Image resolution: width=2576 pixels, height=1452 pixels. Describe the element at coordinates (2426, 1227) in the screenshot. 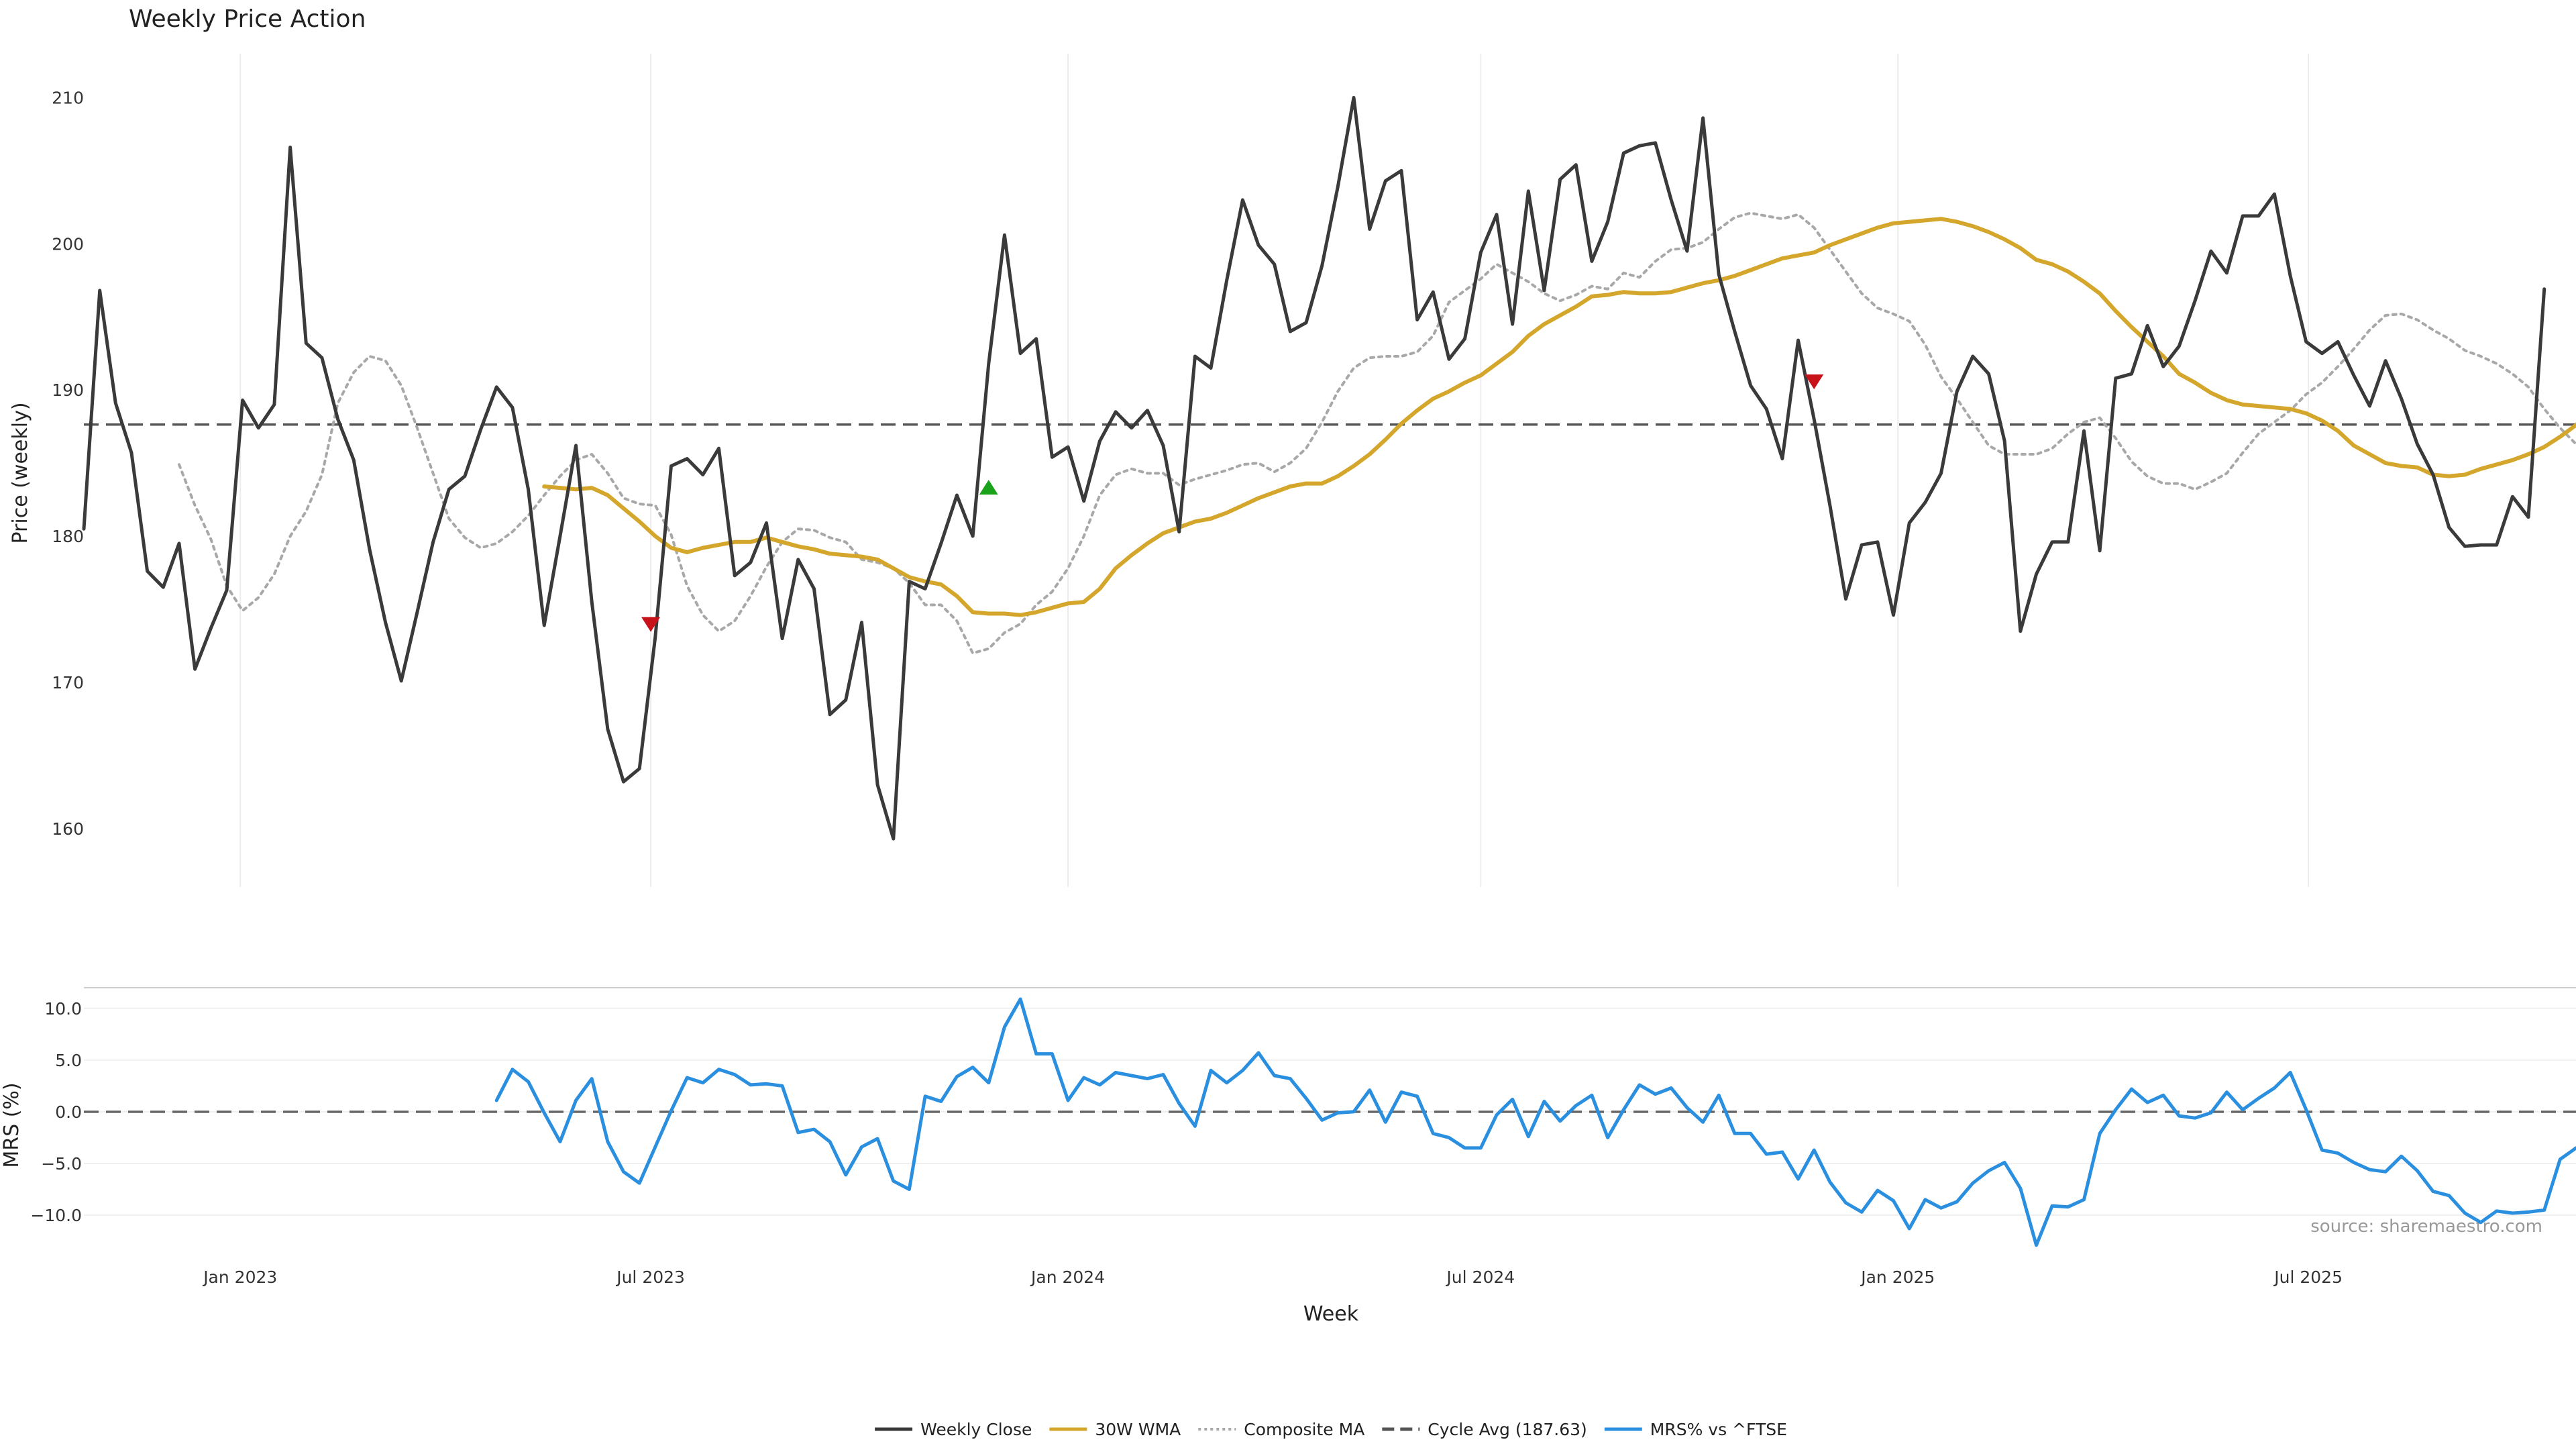

I see `source-note: source: sharemaestro.com` at that location.